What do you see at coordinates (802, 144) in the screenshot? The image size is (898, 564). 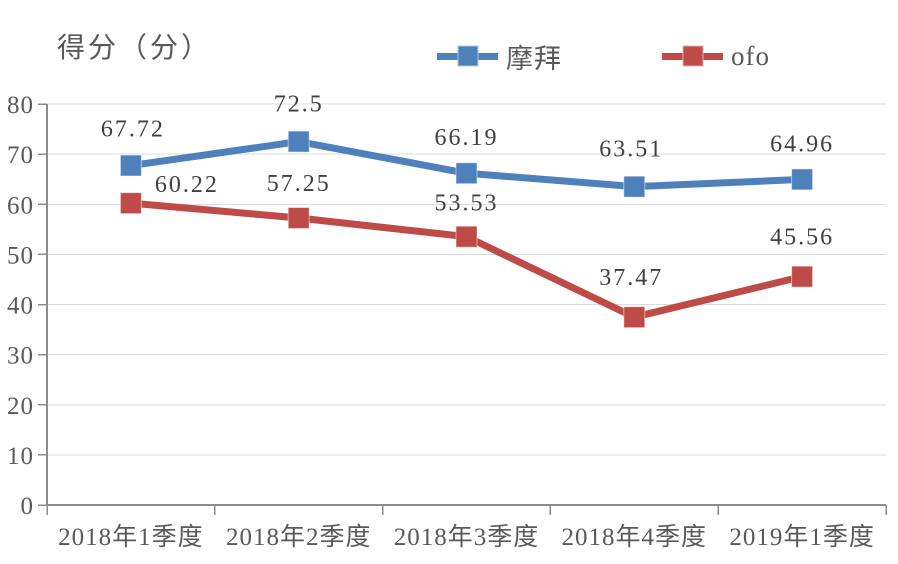 I see `svg-text: 64.96` at bounding box center [802, 144].